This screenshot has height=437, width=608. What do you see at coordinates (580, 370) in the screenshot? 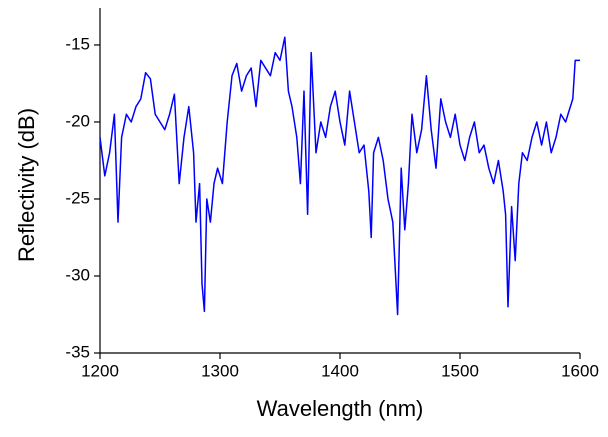
I see `x-tick-label: 1600` at bounding box center [580, 370].